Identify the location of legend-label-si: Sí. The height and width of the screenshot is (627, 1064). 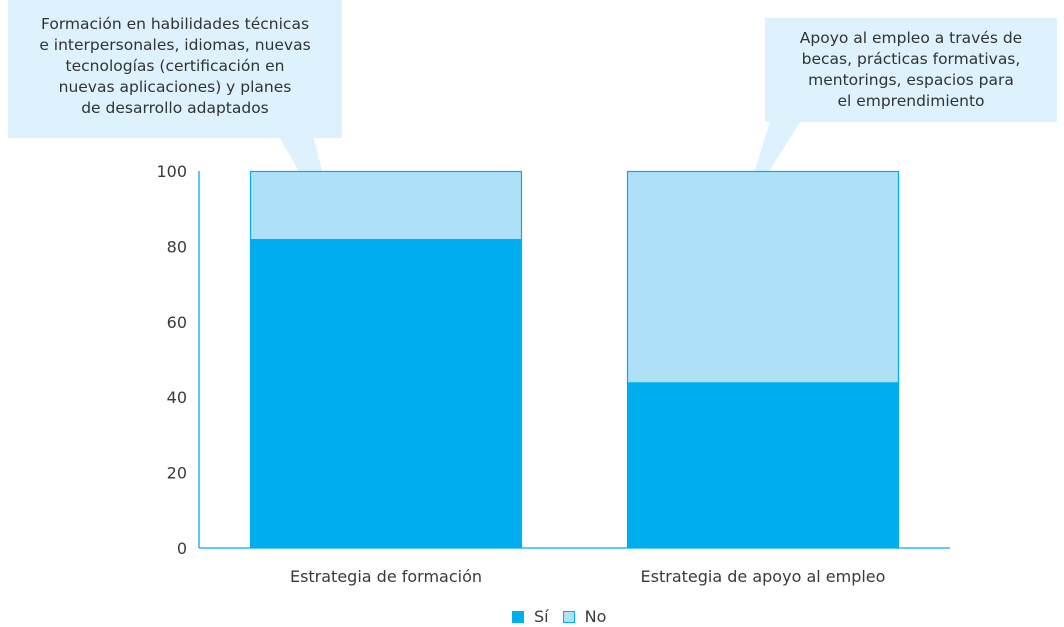
(541, 616).